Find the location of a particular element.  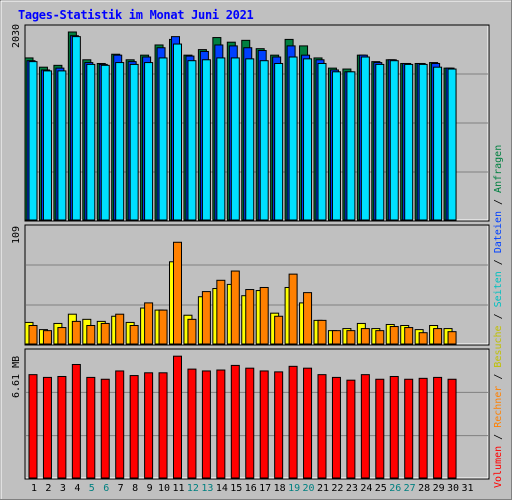

legend-item: Rechner is located at coordinates (498, 406).